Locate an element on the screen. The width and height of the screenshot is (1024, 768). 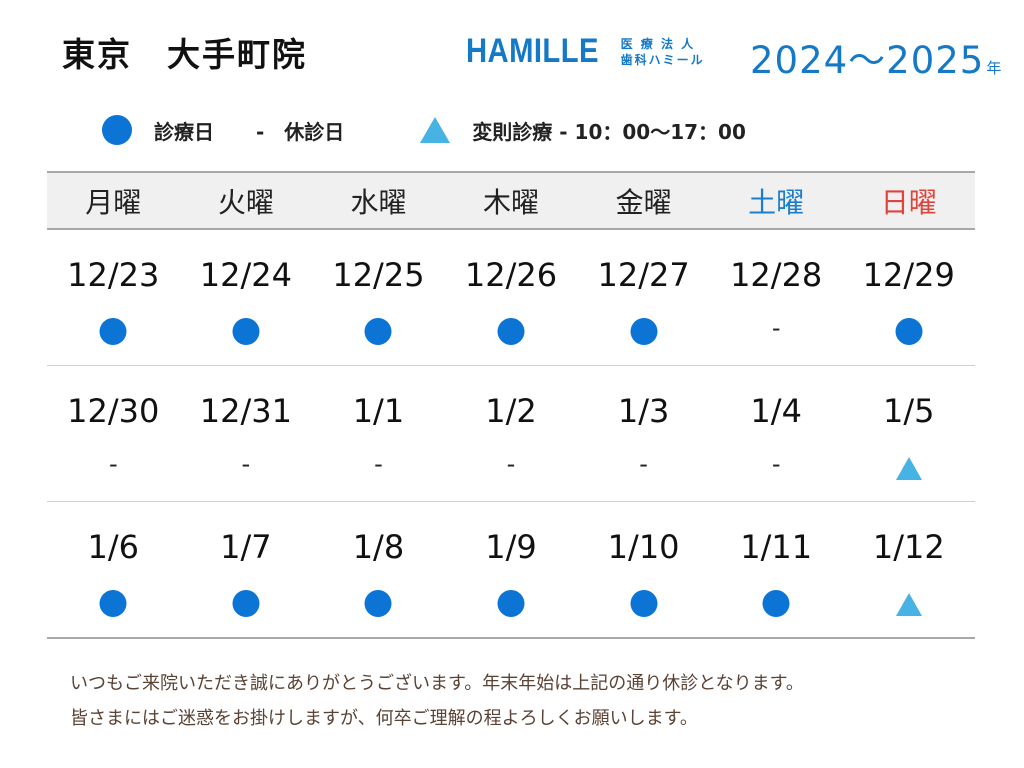
weekday-thu: 木曜 is located at coordinates (511, 202).